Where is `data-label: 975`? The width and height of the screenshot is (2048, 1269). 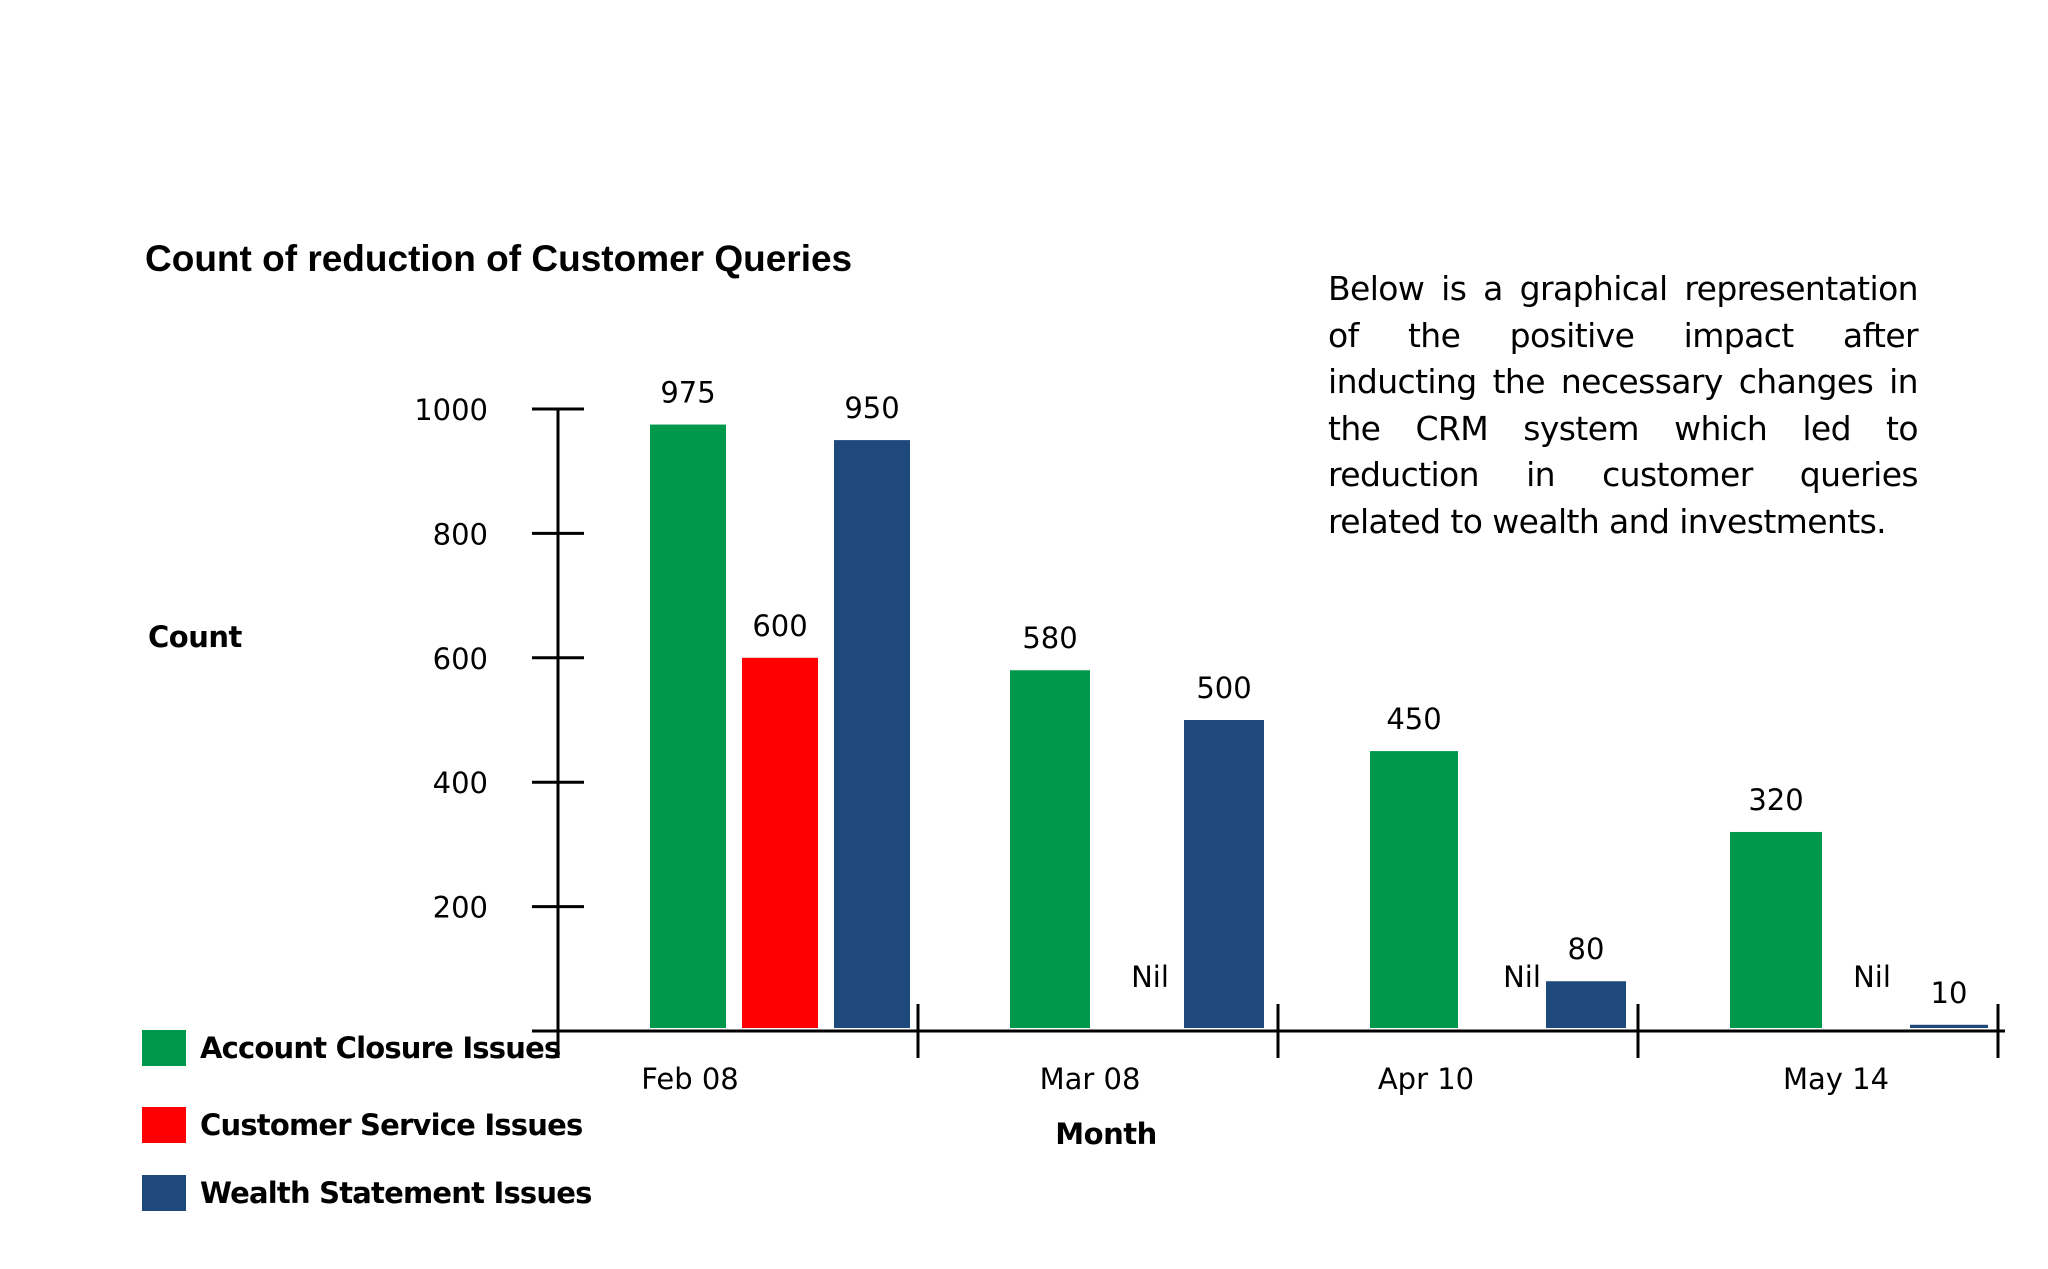
data-label: 975 is located at coordinates (687, 393).